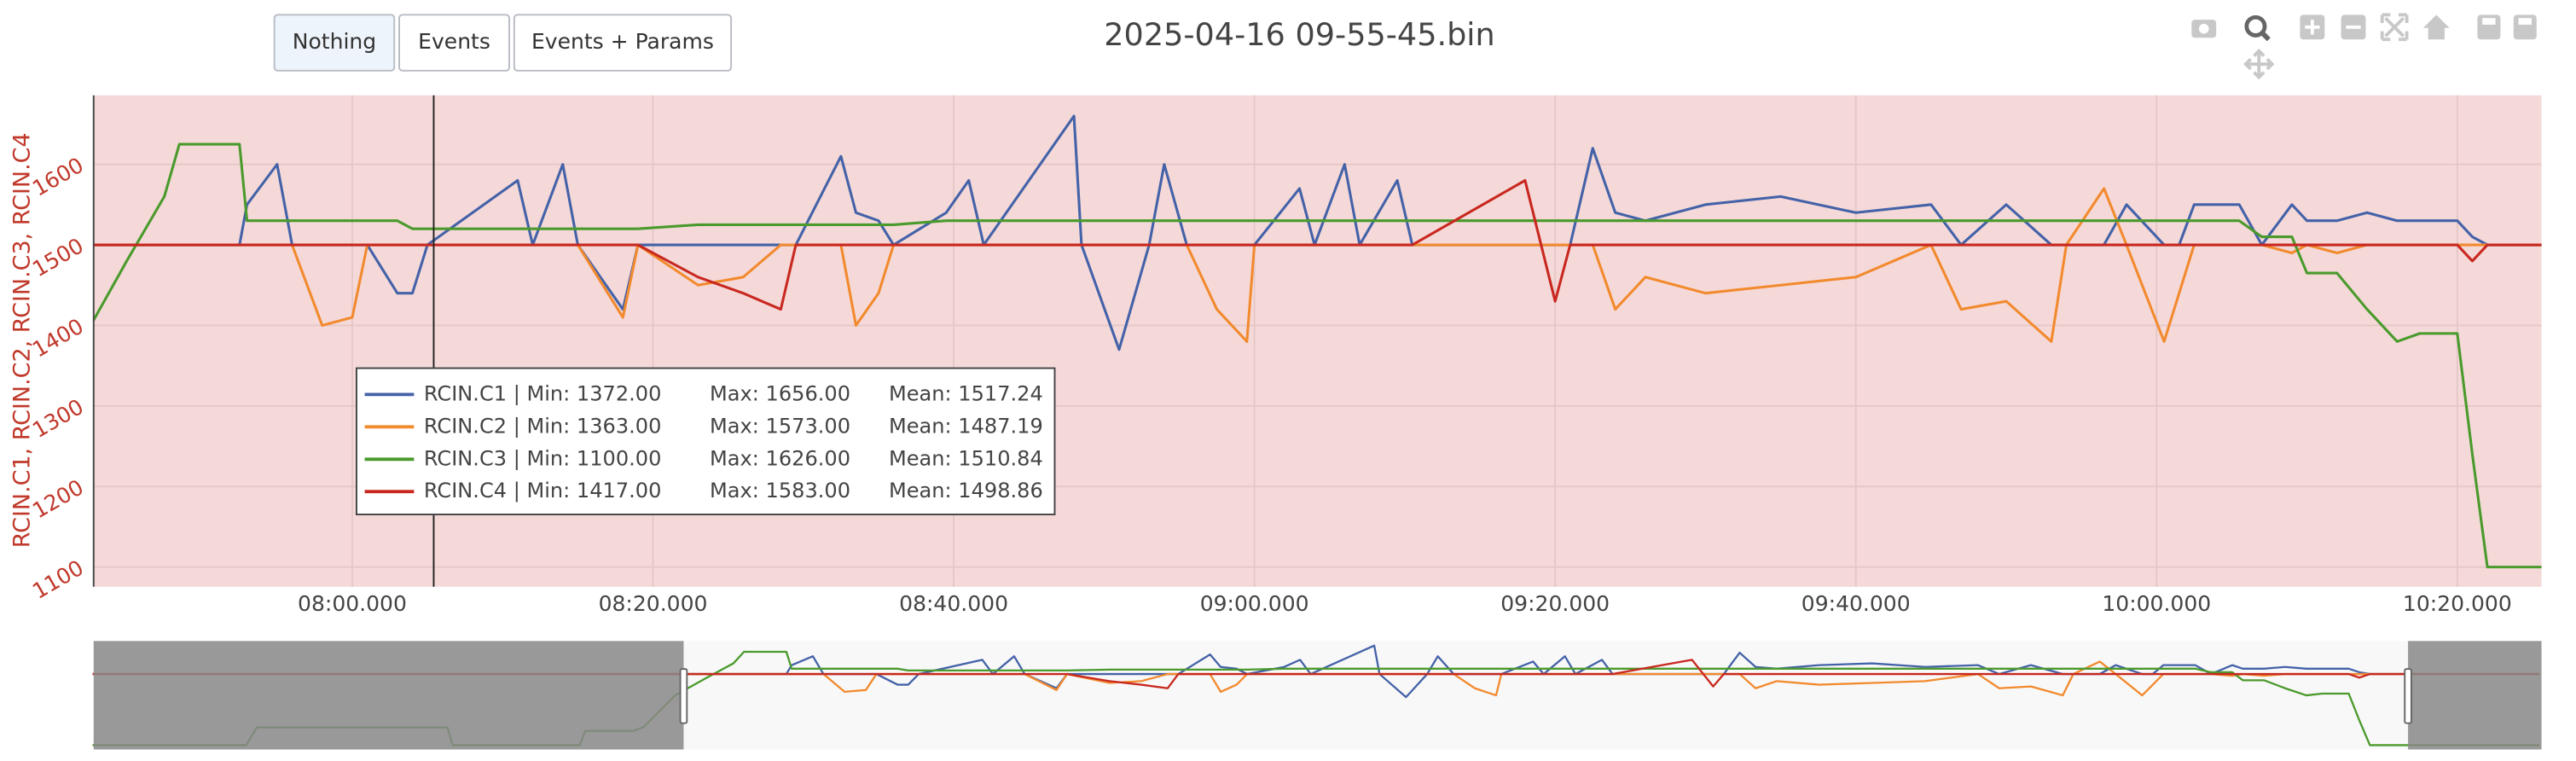 This screenshot has height=761, width=2576. I want to click on legend-mean: Mean: 1510.84, so click(966, 458).